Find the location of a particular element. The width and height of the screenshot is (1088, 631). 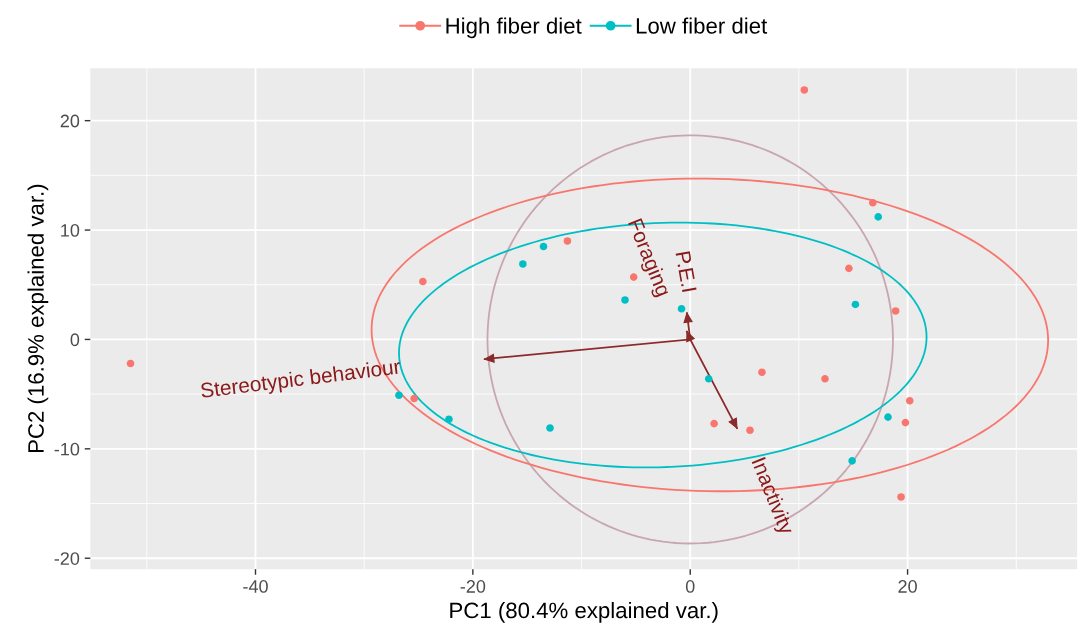

y-tick-label: -10 is located at coordinates (67, 449).